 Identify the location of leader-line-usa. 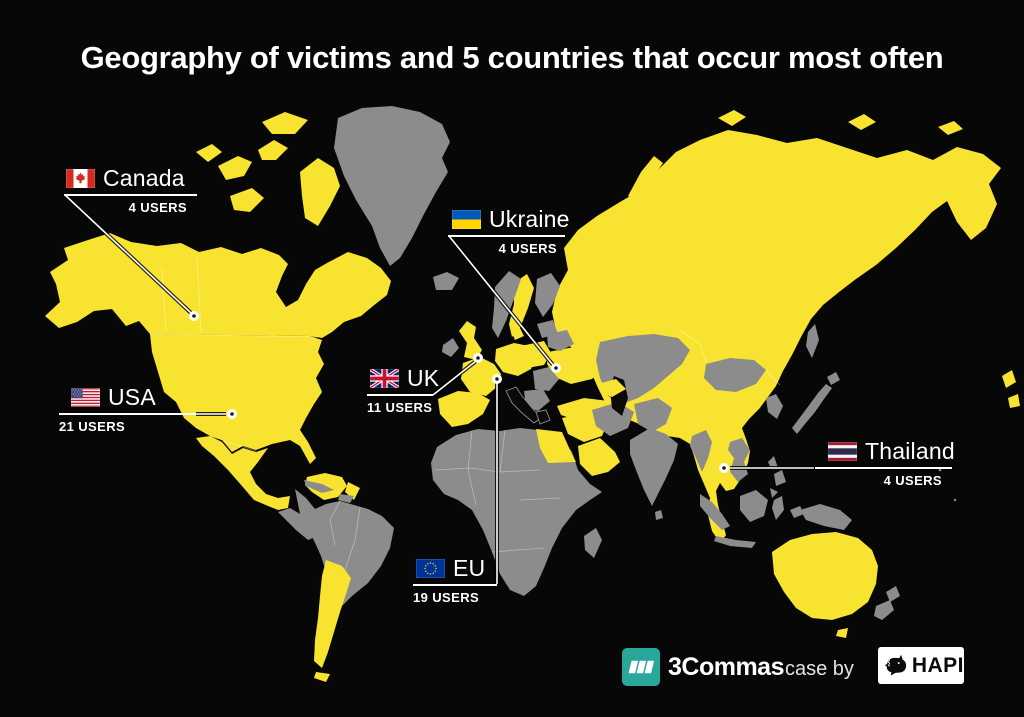
(216, 414).